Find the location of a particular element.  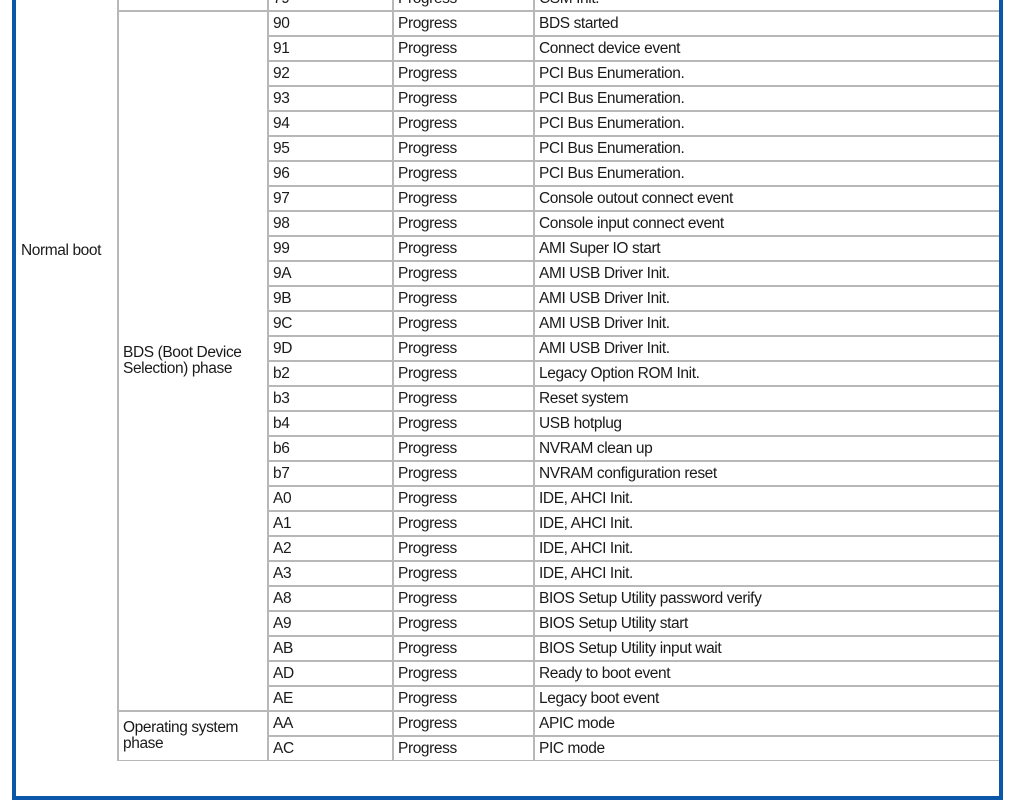

table-row: A3 Progress IDE, AHCI Init. is located at coordinates (508, 573).